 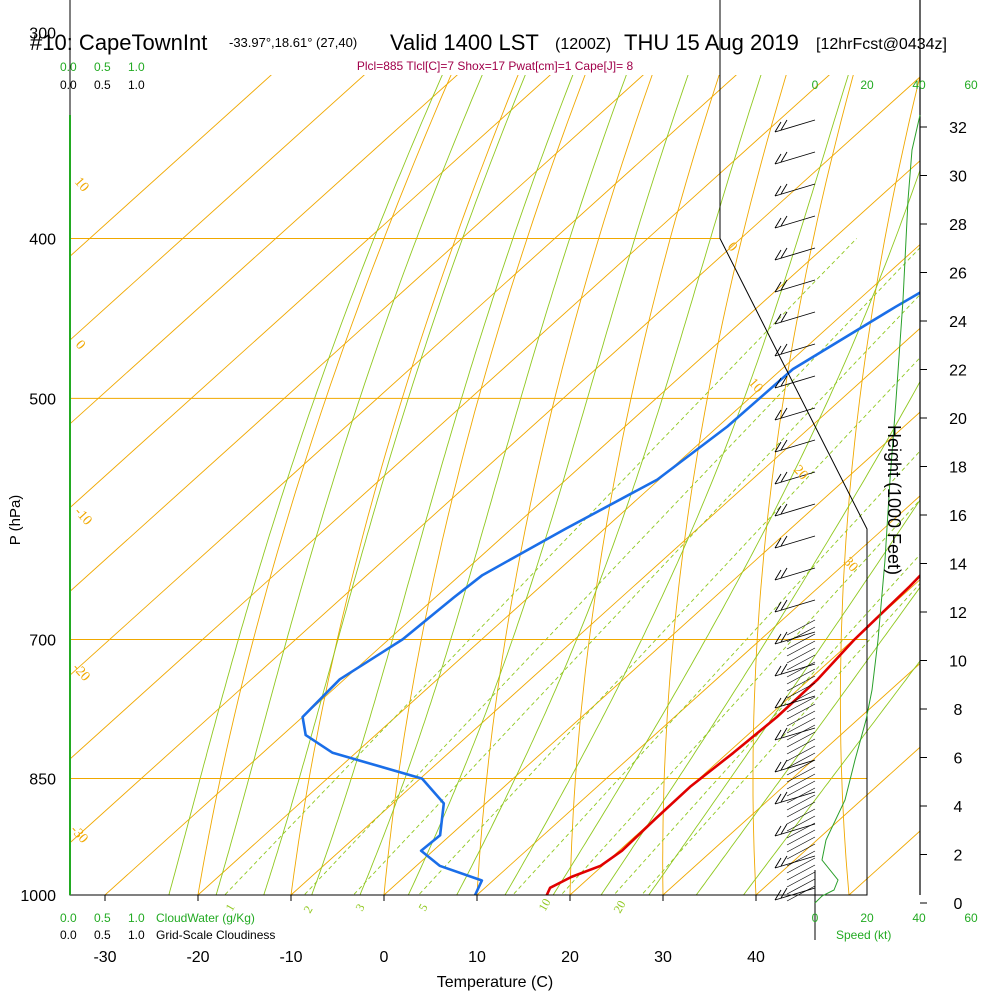 What do you see at coordinates (102, 76) in the screenshot?
I see `cloud-scale-top: 0.0 0.5 1.0 0.0 0.5 1.0` at bounding box center [102, 76].